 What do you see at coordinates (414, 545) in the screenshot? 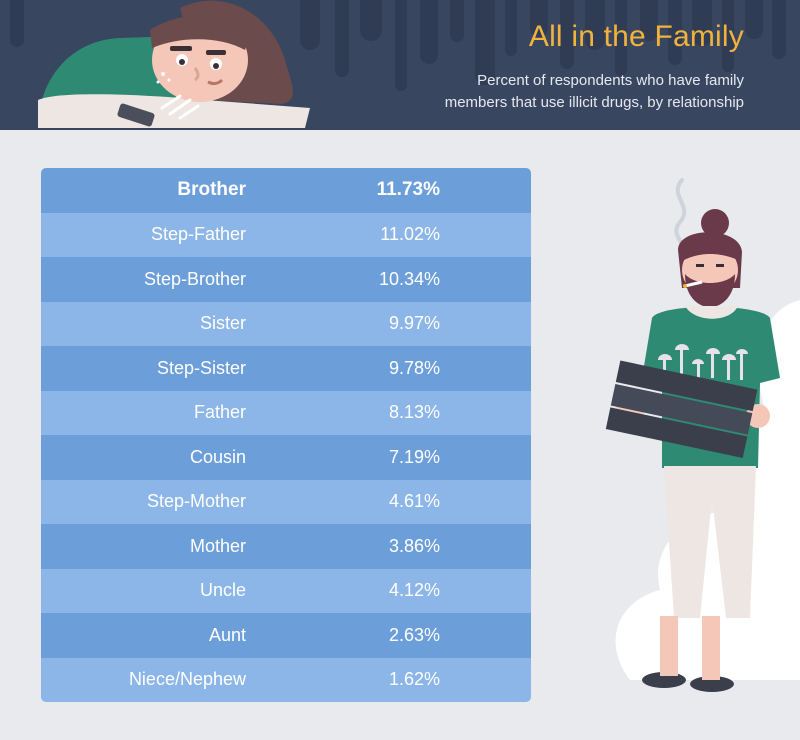
I see `percent-value: 3.86%` at bounding box center [414, 545].